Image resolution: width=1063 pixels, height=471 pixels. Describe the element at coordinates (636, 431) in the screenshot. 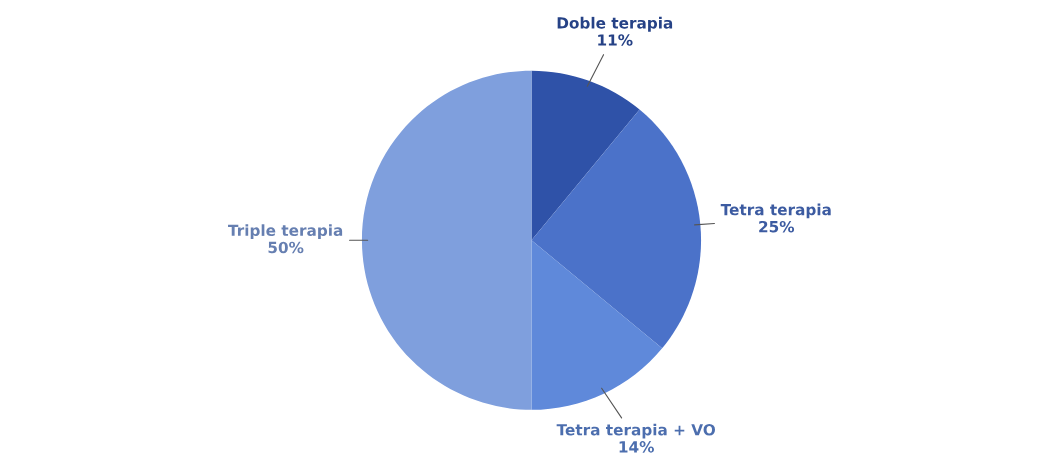

I see `slice-label: Tetra terapia + VO` at that location.